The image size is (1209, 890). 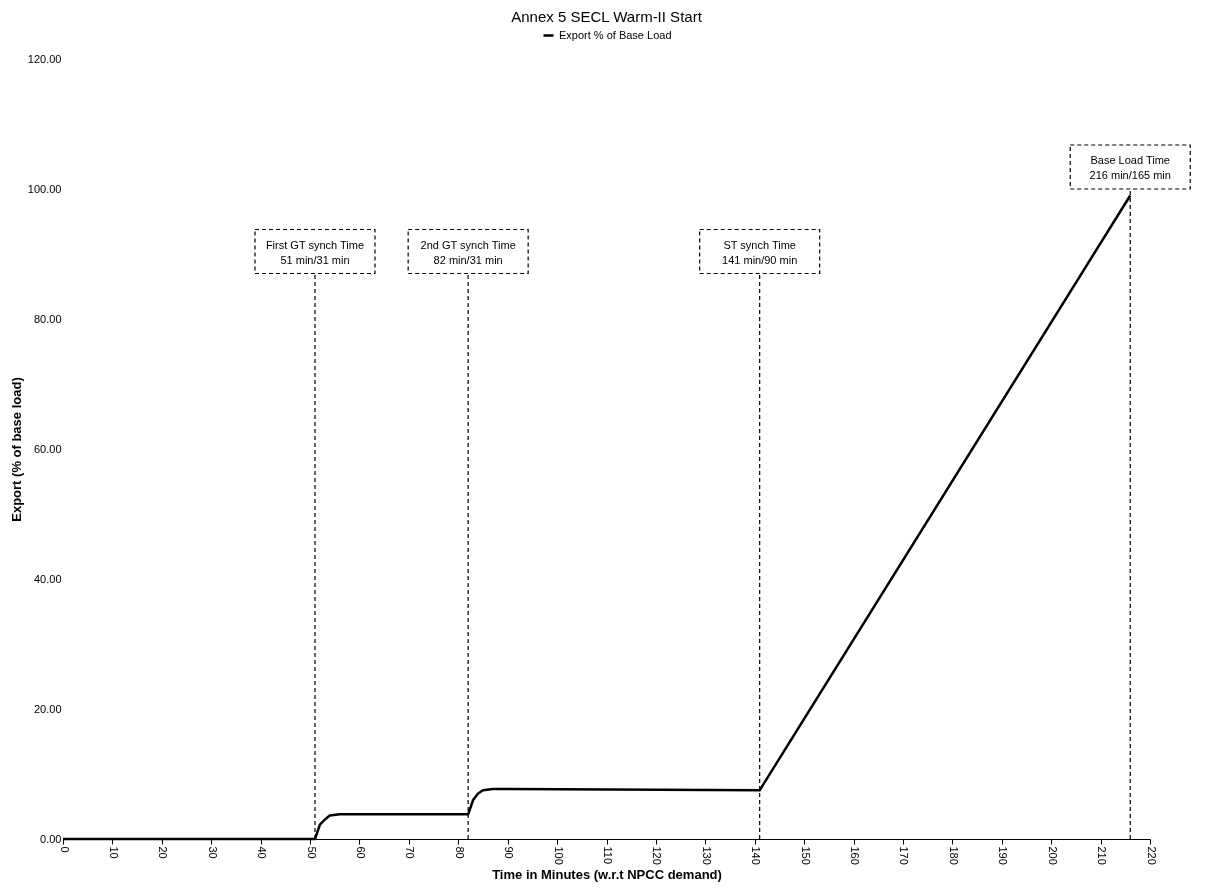 I want to click on ref-line-label: Base Load Time 216 min/165 min, so click(x=1130, y=167).